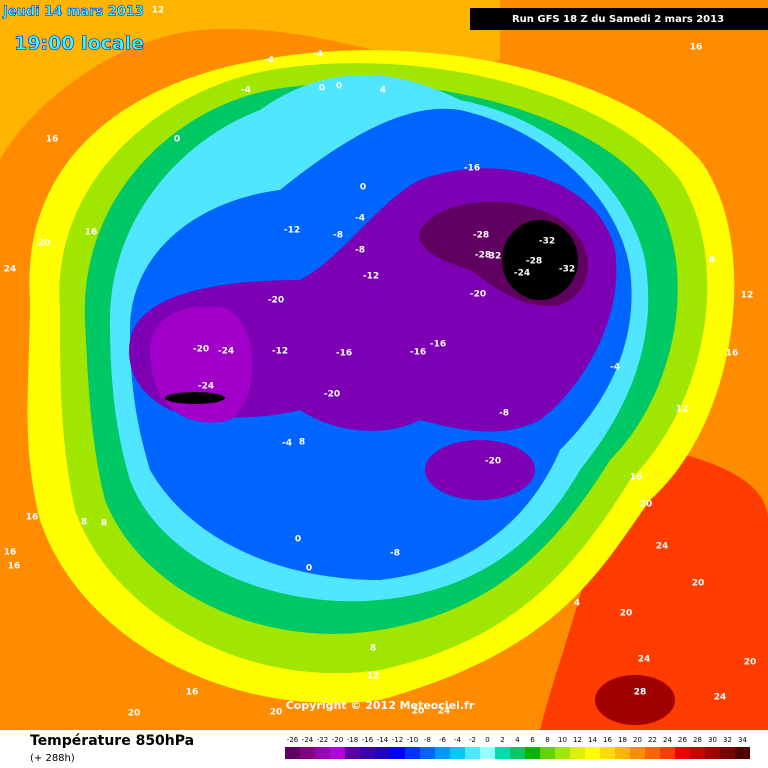  I want to click on colorbar-tick-label: -26, so click(293, 740).